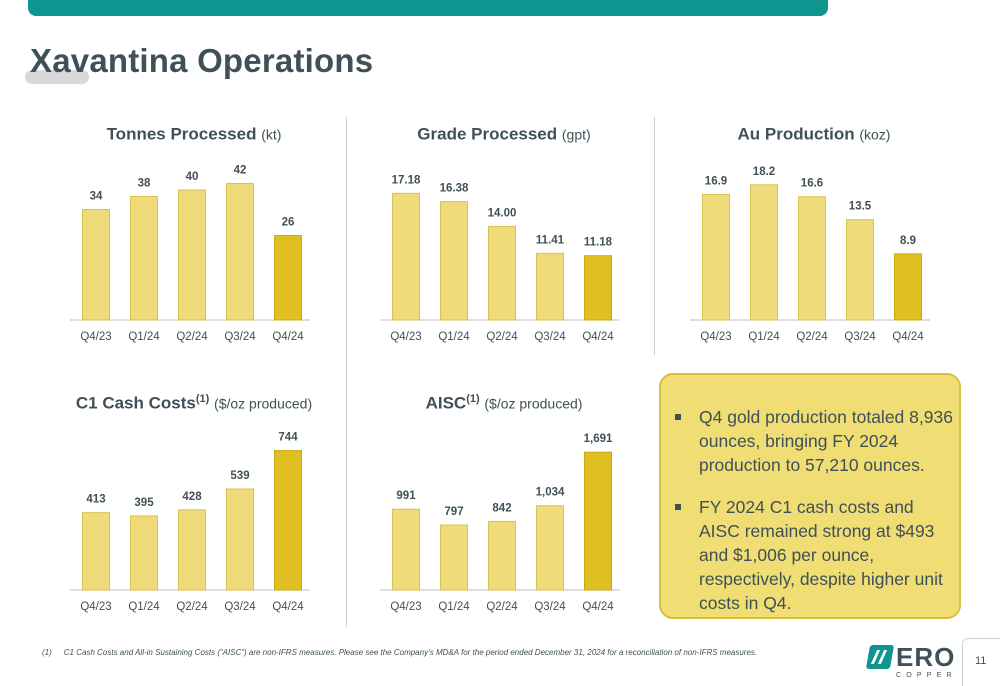 The width and height of the screenshot is (1000, 686). Describe the element at coordinates (47, 652) in the screenshot. I see `footnote-mark: (1)` at that location.